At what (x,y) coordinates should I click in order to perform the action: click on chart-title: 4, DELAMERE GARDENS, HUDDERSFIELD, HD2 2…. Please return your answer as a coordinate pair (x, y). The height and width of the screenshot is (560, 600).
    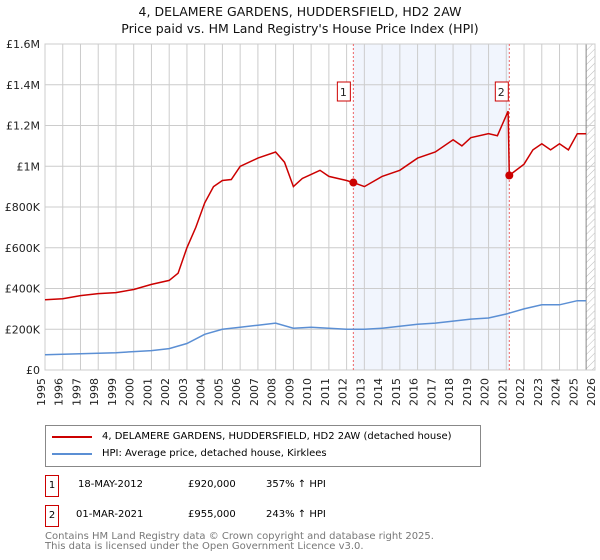
    Looking at the image, I should click on (300, 11).